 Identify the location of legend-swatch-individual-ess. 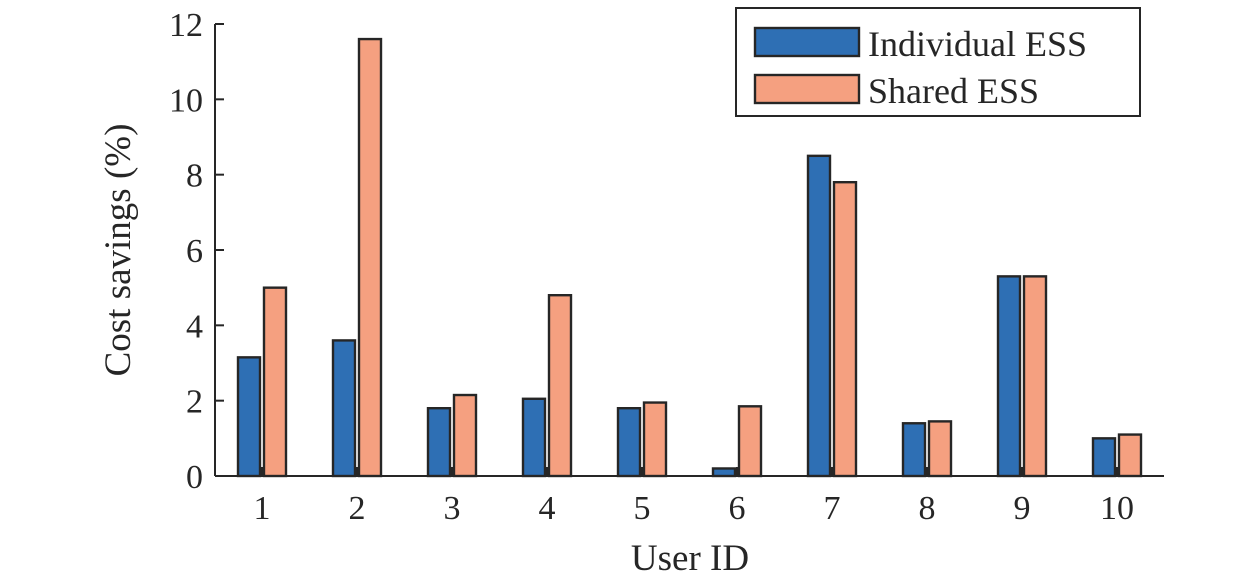
(807, 42).